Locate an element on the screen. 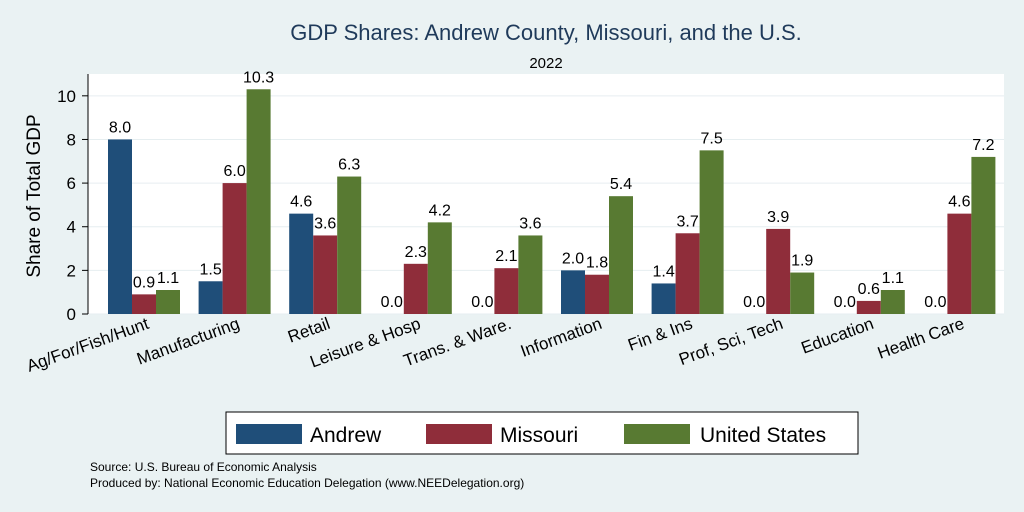 The width and height of the screenshot is (1024, 512). legend: Andrew Missouri United States is located at coordinates (542, 433).